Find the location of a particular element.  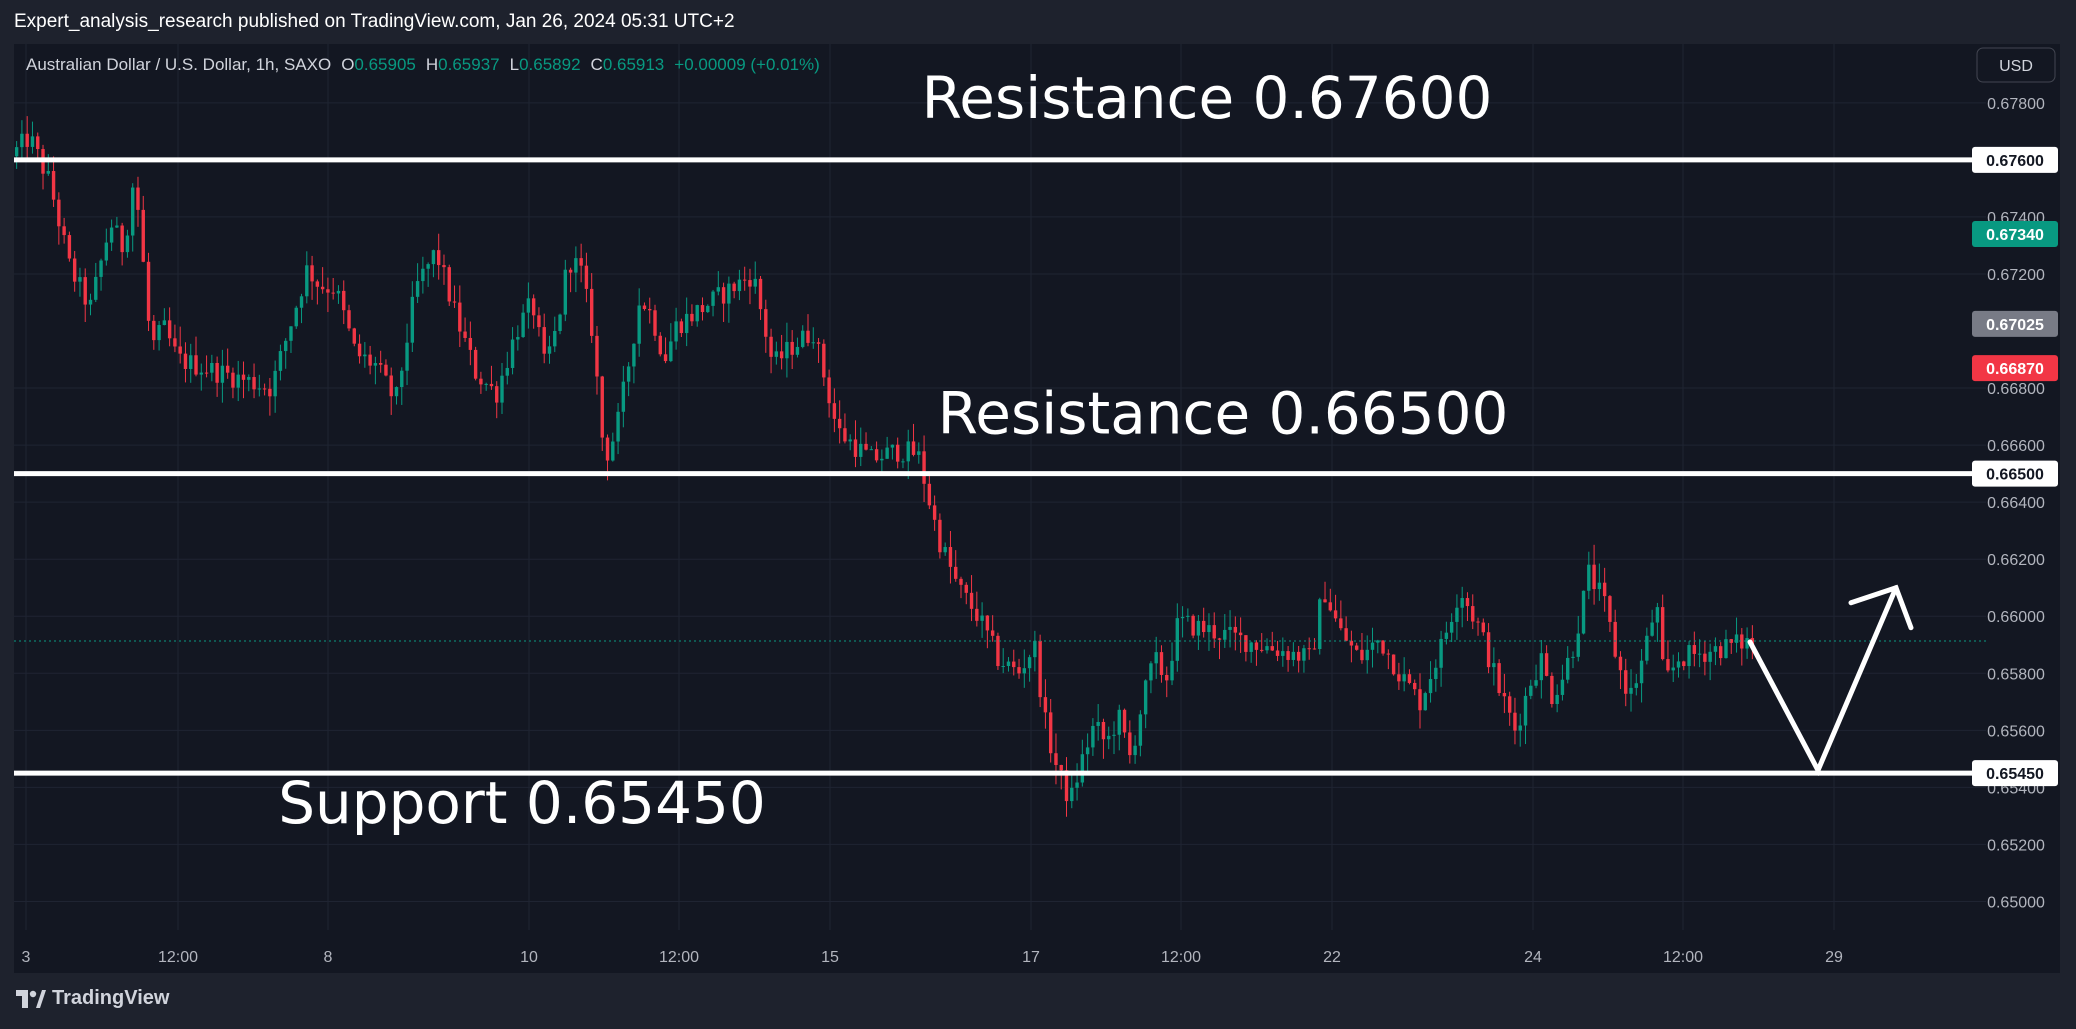

price-badge: 0.67025 is located at coordinates (2015, 323).